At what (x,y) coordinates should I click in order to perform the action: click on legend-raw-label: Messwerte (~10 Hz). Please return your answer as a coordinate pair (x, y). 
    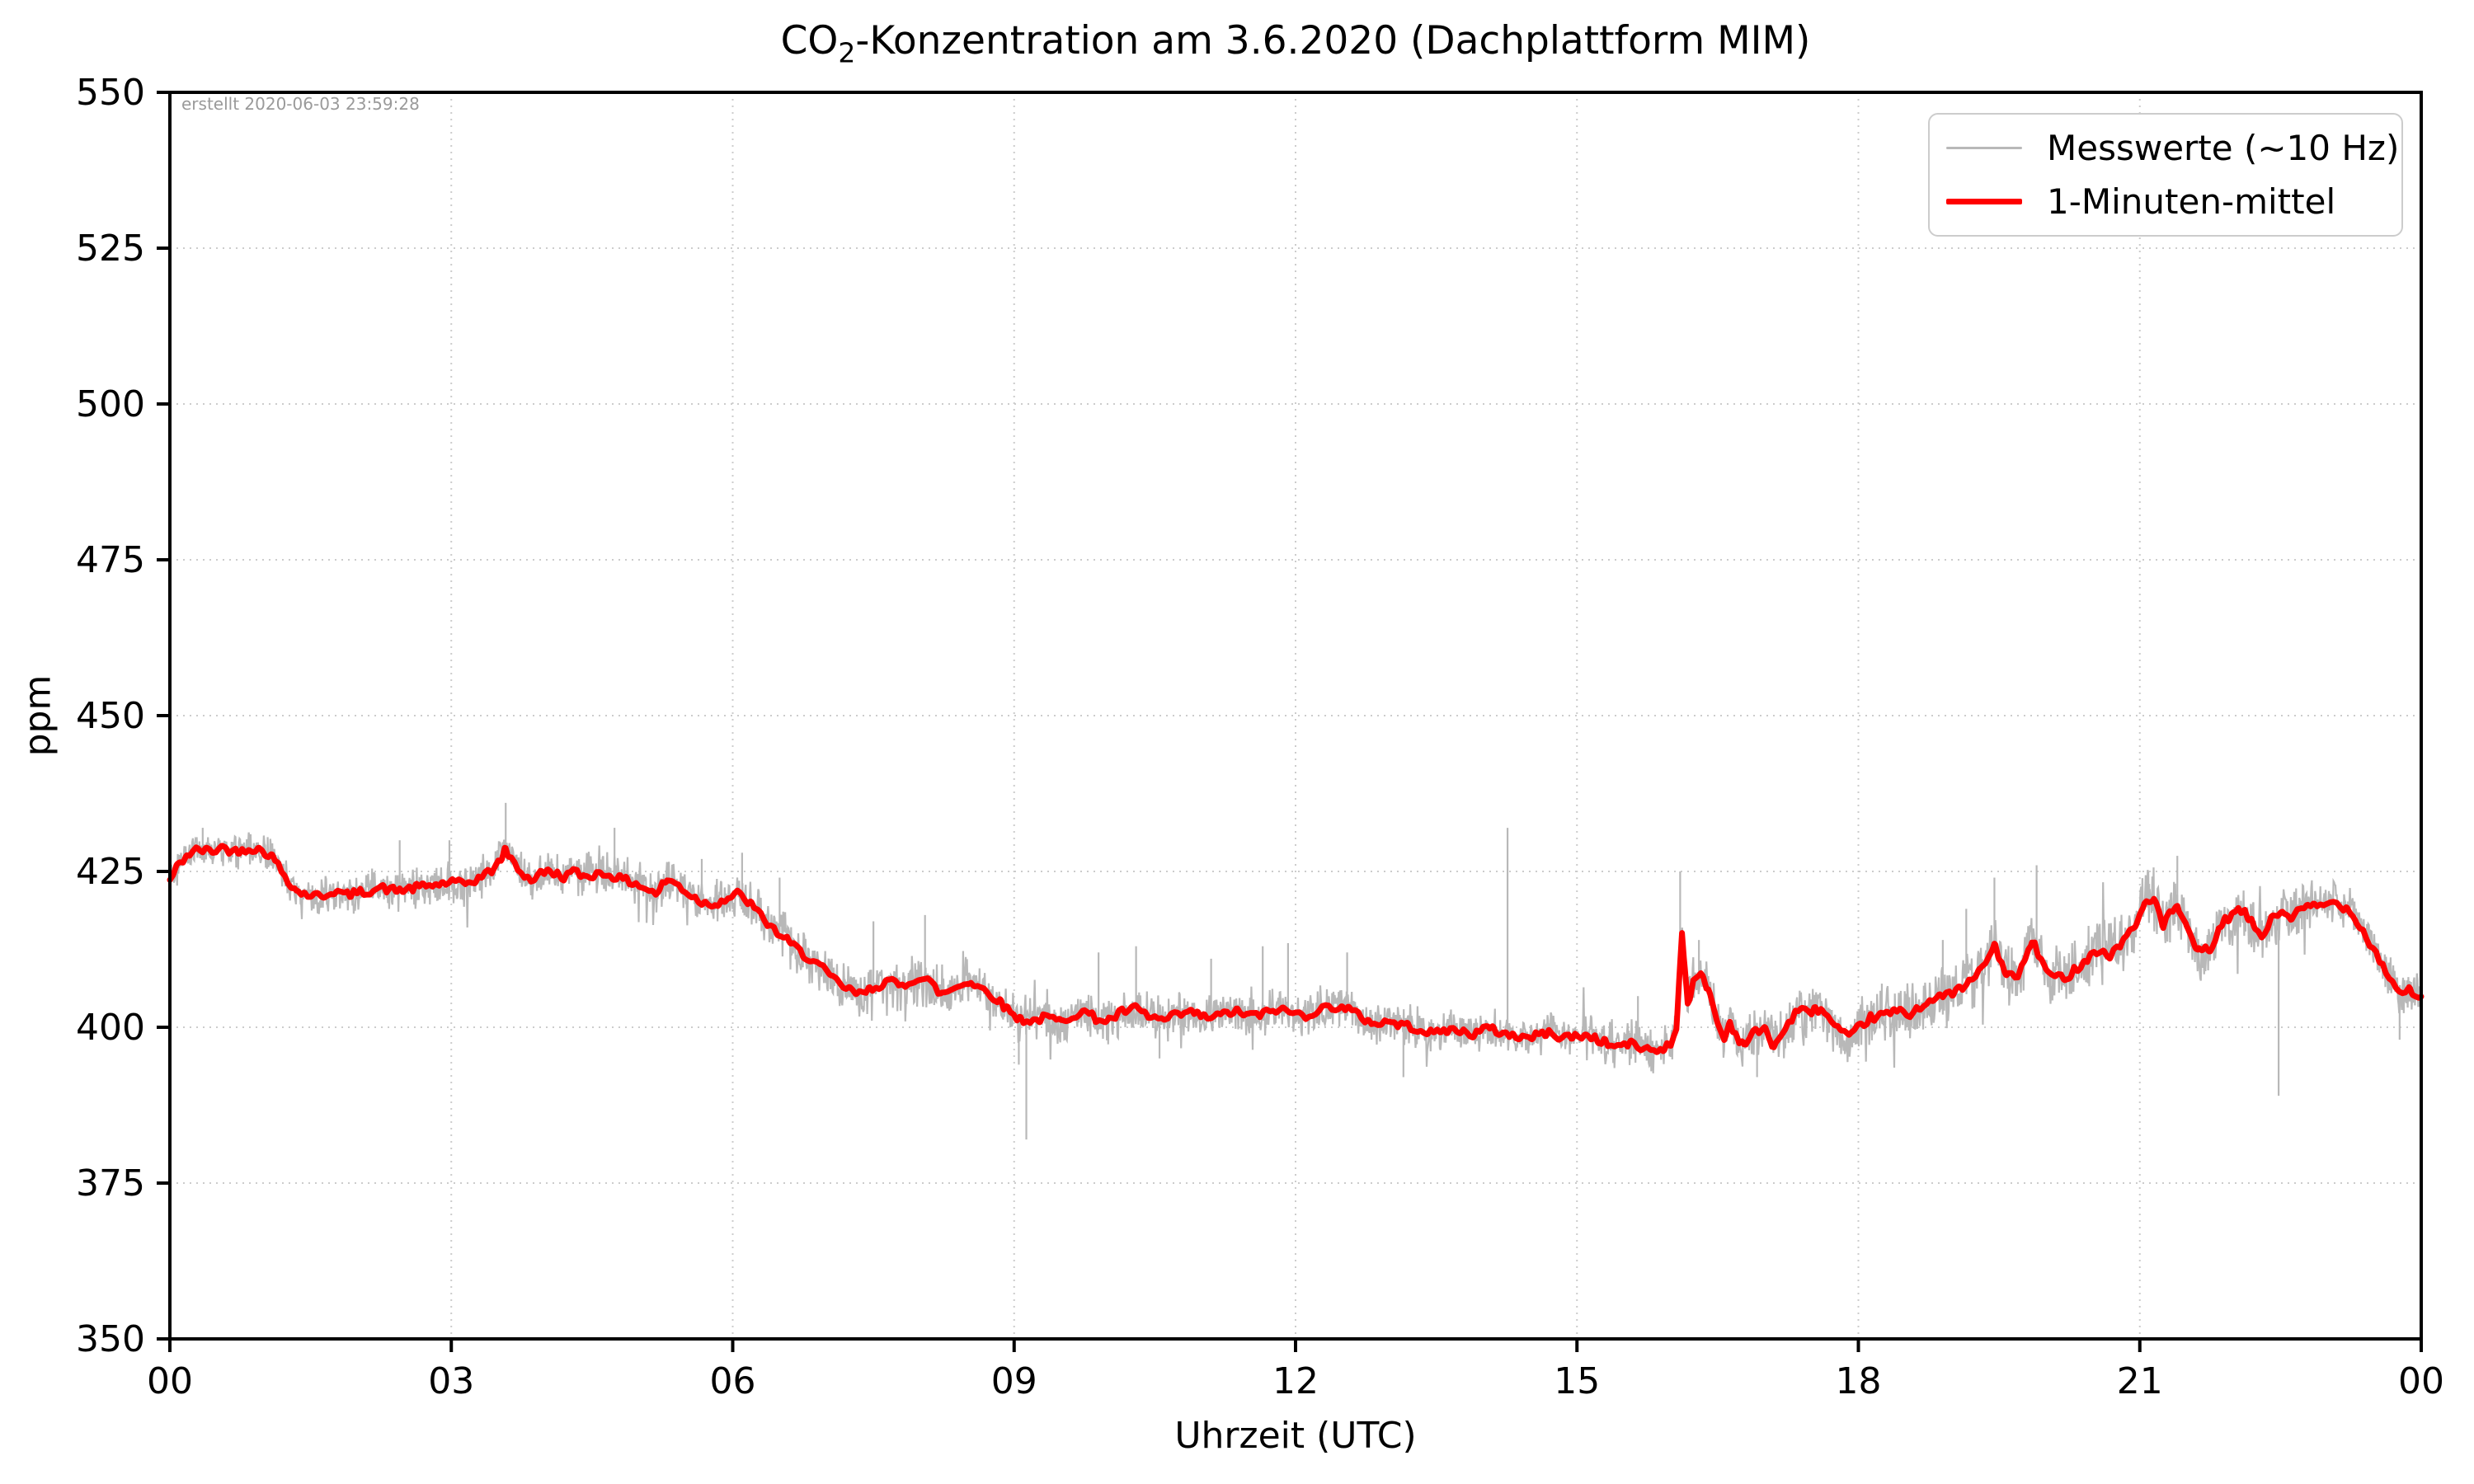
    Looking at the image, I should click on (2223, 147).